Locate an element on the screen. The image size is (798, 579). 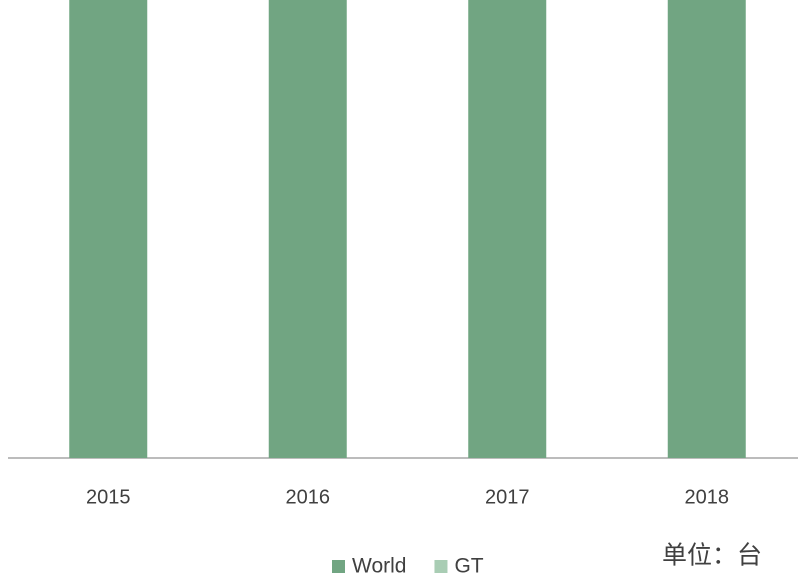
unit-note: 单位：台 is located at coordinates (712, 556).